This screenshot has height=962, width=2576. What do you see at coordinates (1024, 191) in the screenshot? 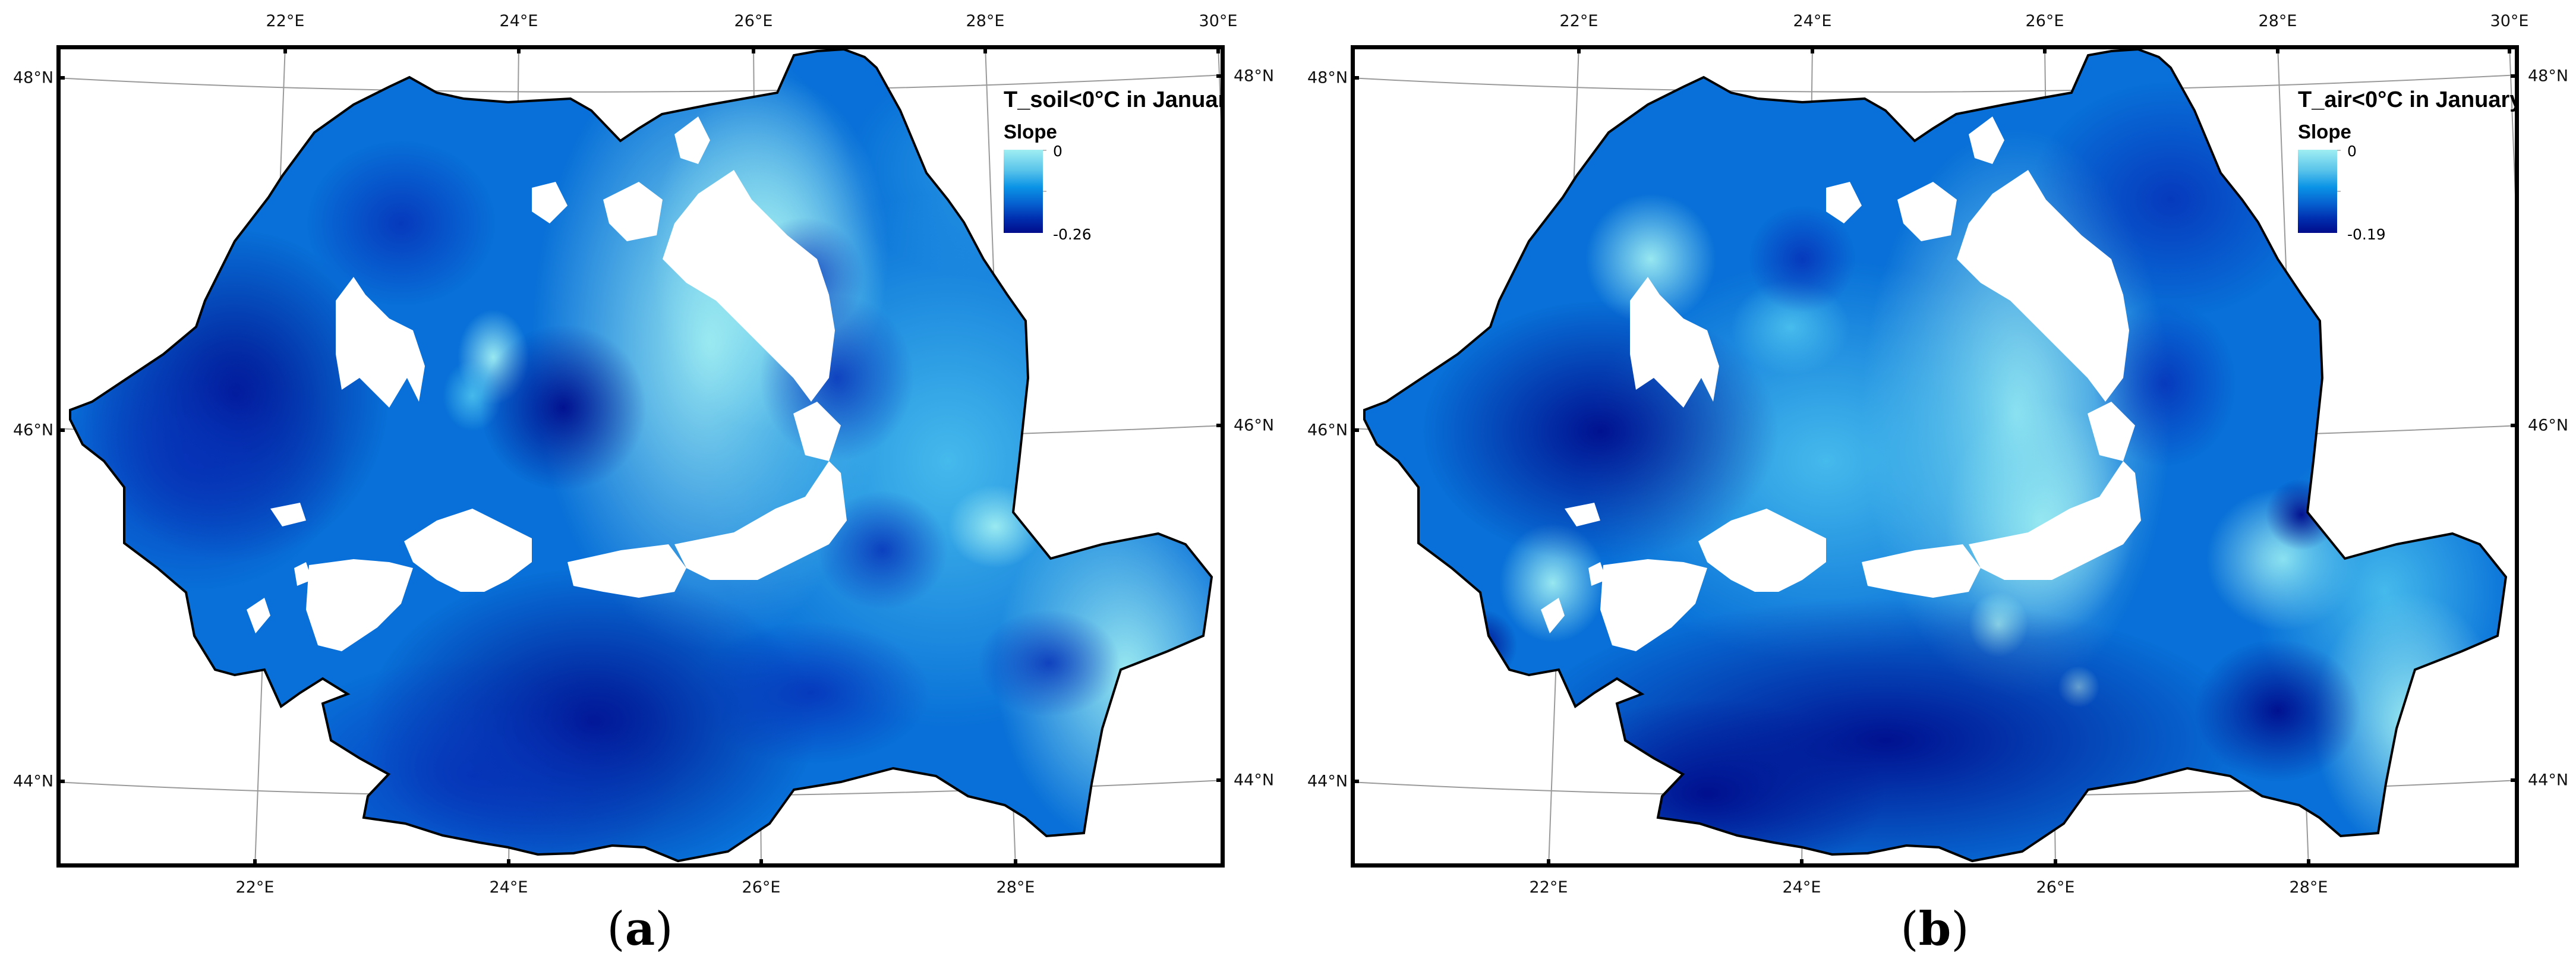
I see `colorbar-a` at bounding box center [1024, 191].